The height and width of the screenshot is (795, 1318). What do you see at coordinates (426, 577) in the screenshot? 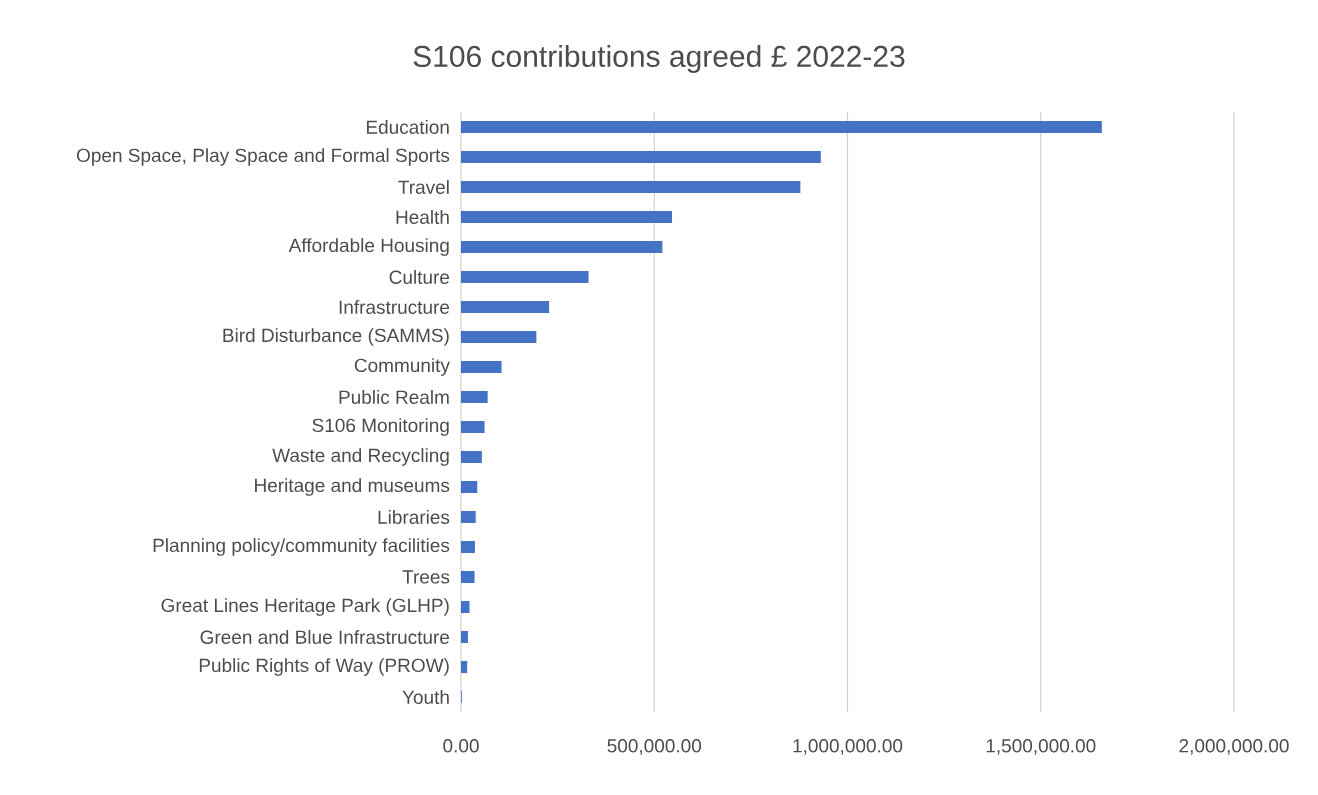
I see `y-tick-label: Trees` at bounding box center [426, 577].